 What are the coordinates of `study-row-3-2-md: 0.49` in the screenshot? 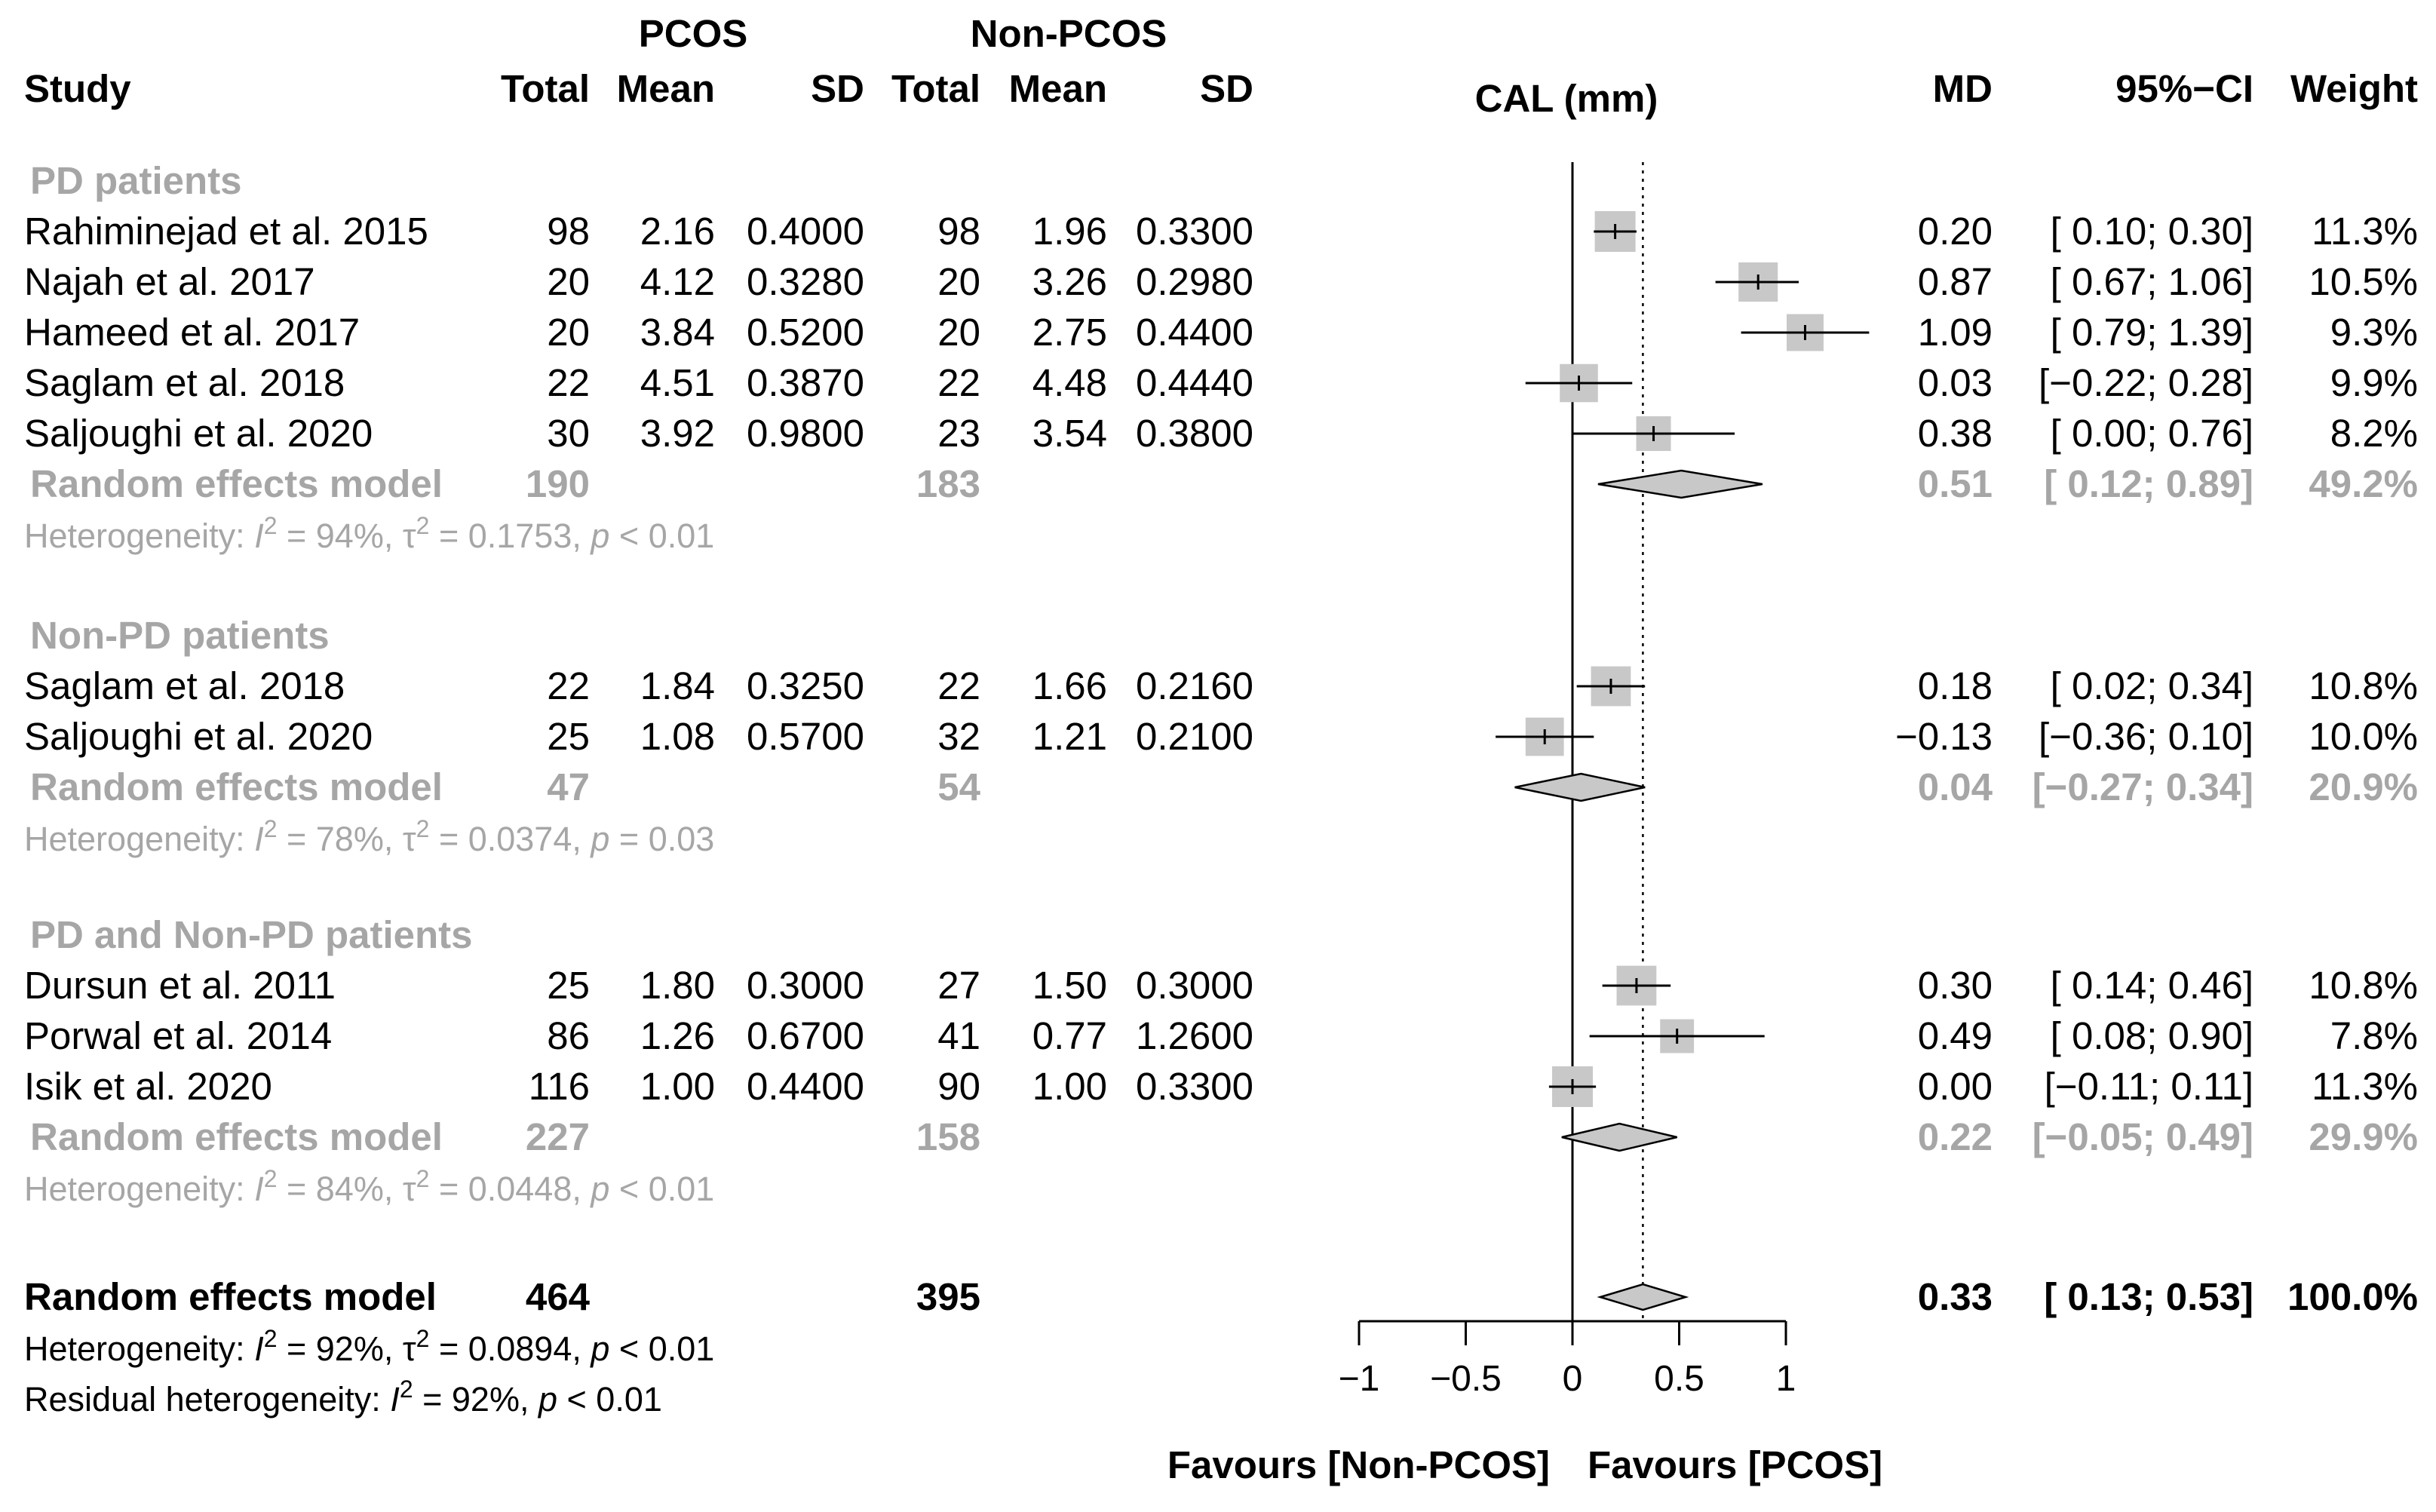 It's located at (1956, 1035).